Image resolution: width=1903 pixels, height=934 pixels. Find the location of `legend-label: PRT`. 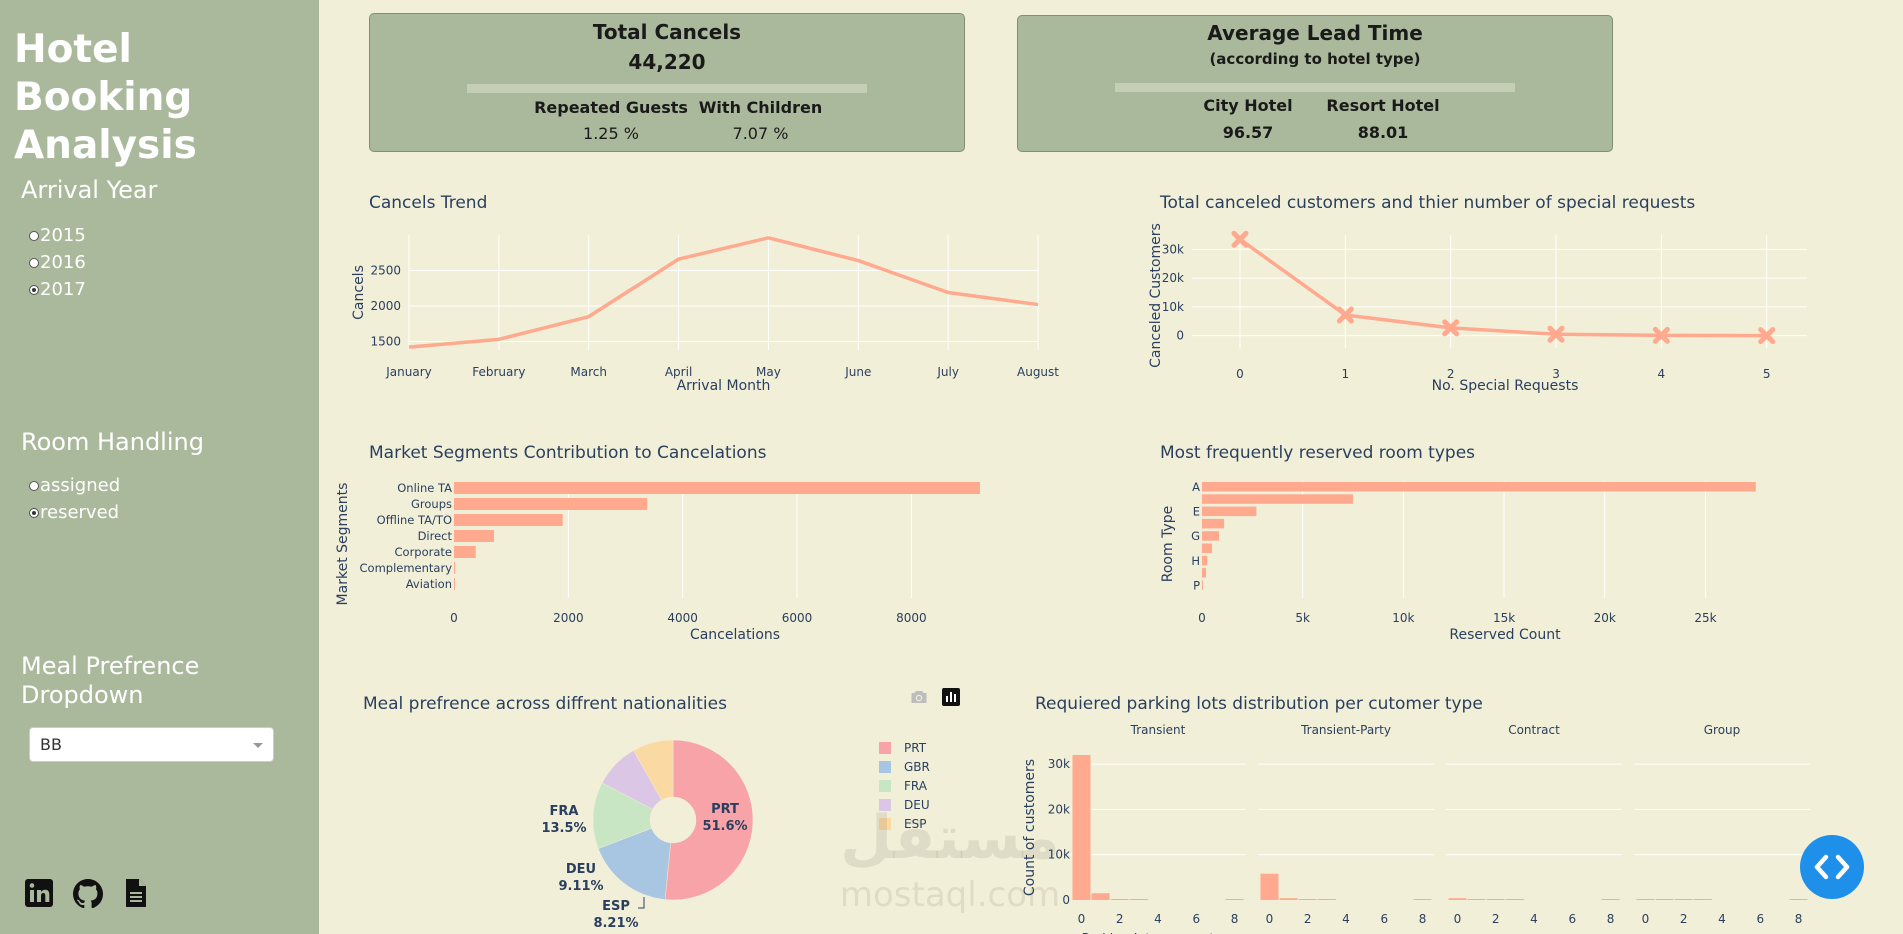

legend-label: PRT is located at coordinates (915, 748).